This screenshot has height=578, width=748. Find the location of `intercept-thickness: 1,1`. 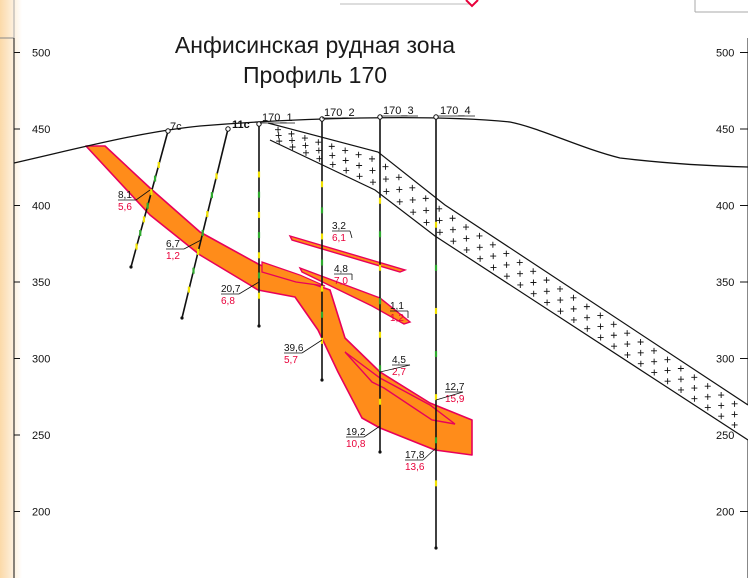

intercept-thickness: 1,1 is located at coordinates (397, 306).